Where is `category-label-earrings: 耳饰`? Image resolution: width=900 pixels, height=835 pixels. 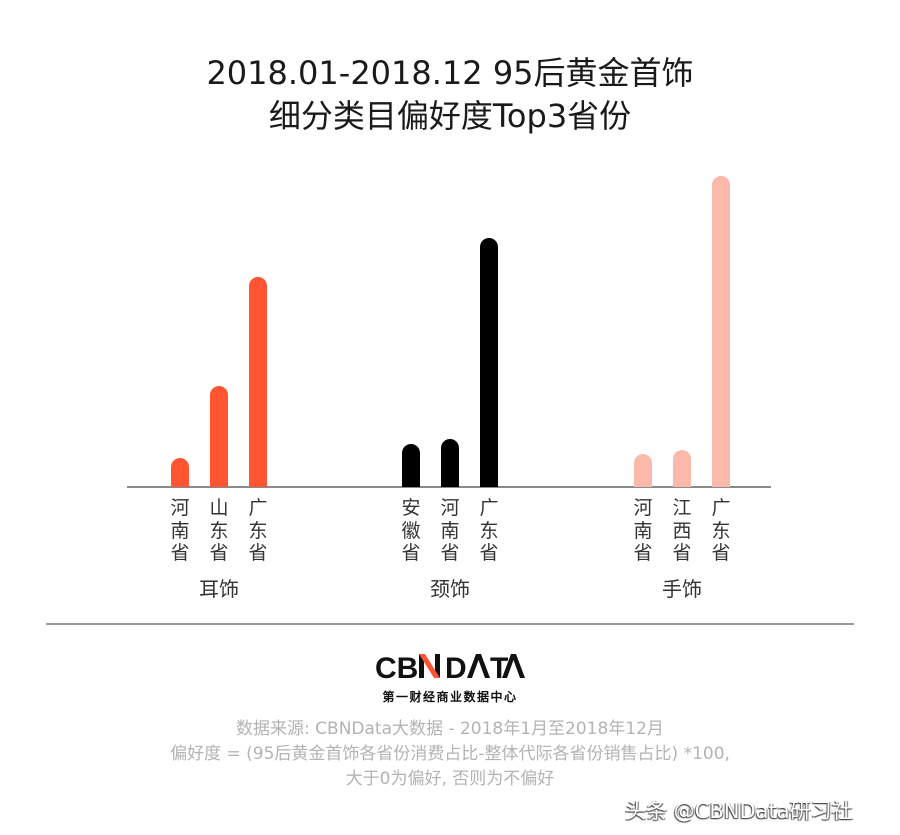
category-label-earrings: 耳饰 is located at coordinates (219, 589).